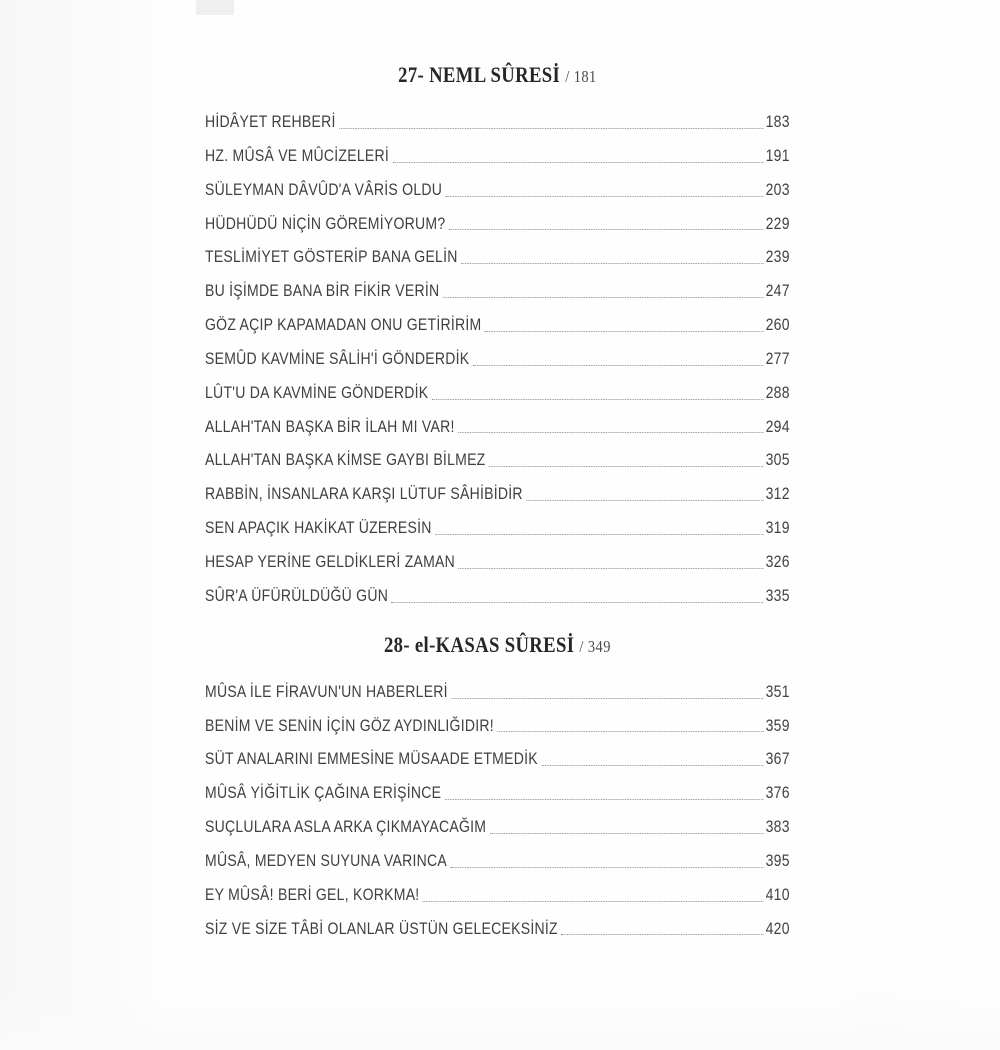  Describe the element at coordinates (497, 157) in the screenshot. I see `toc-entry: HZ. MÛSÂ VE MÛCİZELERİ 191` at that location.